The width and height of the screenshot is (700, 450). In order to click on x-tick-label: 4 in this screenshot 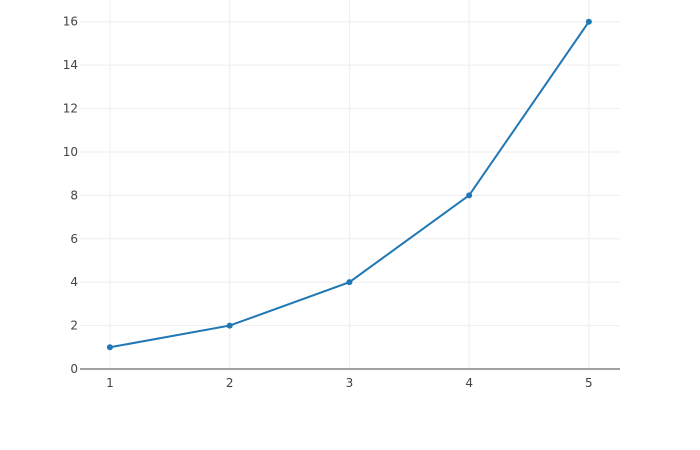, I will do `click(469, 383)`.